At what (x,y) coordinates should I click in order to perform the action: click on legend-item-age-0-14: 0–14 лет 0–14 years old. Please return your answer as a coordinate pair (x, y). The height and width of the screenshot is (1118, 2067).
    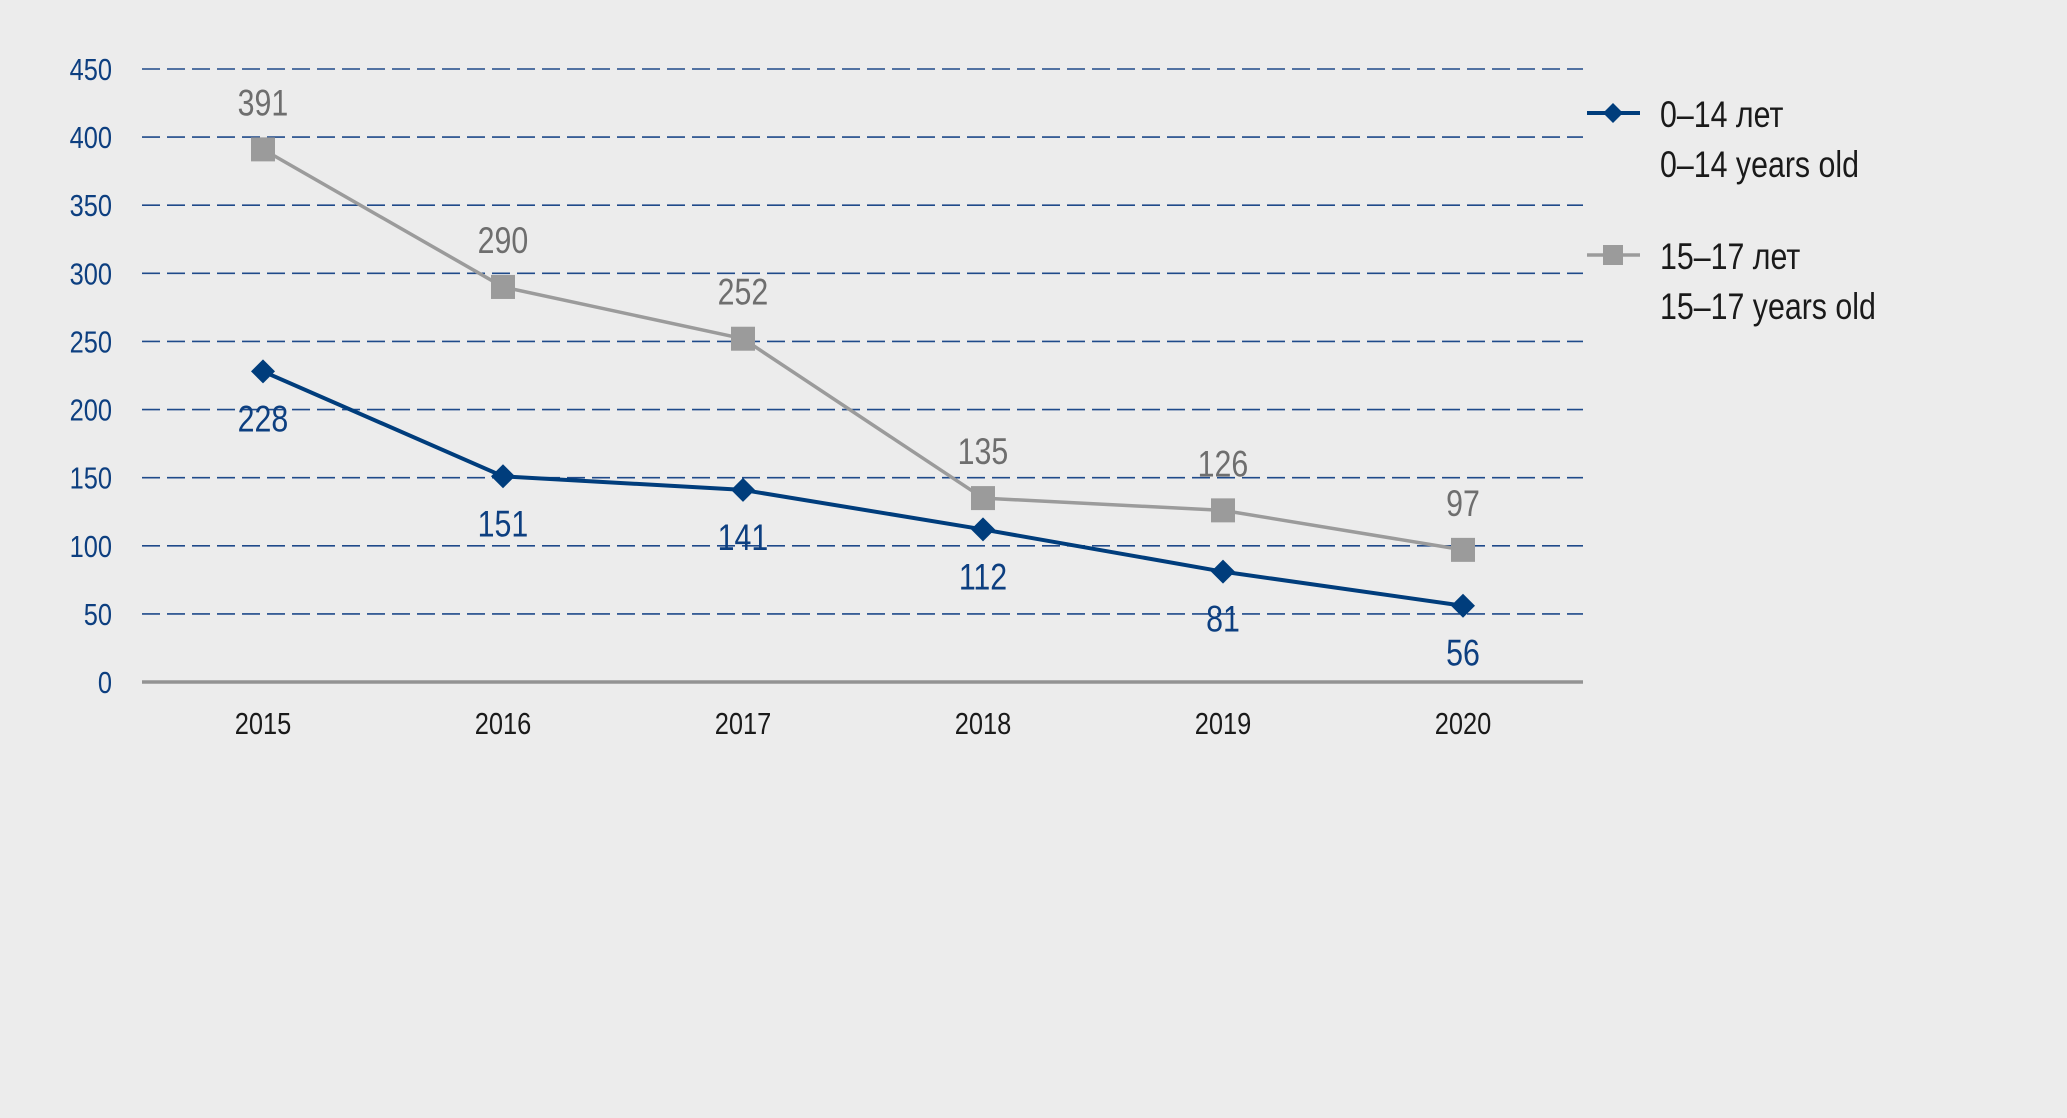
    Looking at the image, I should click on (1723, 140).